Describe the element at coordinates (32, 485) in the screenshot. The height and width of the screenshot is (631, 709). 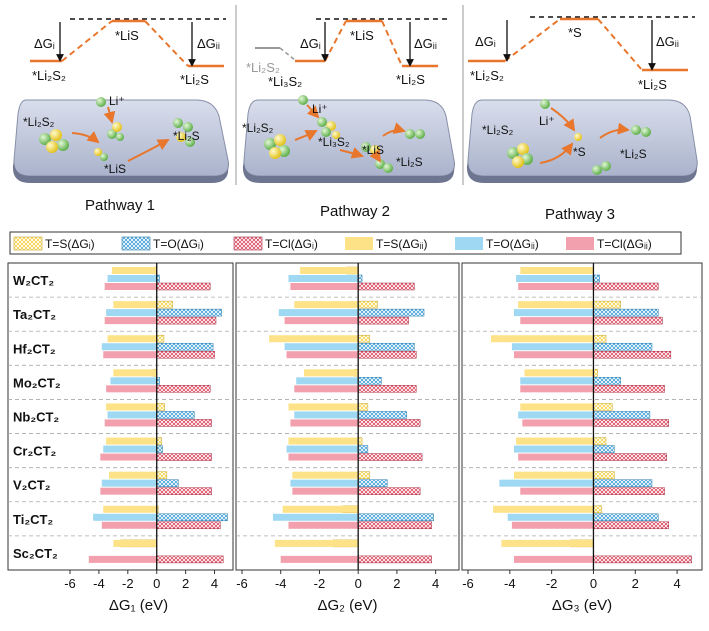
I see `category-label: V₂CT₂` at that location.